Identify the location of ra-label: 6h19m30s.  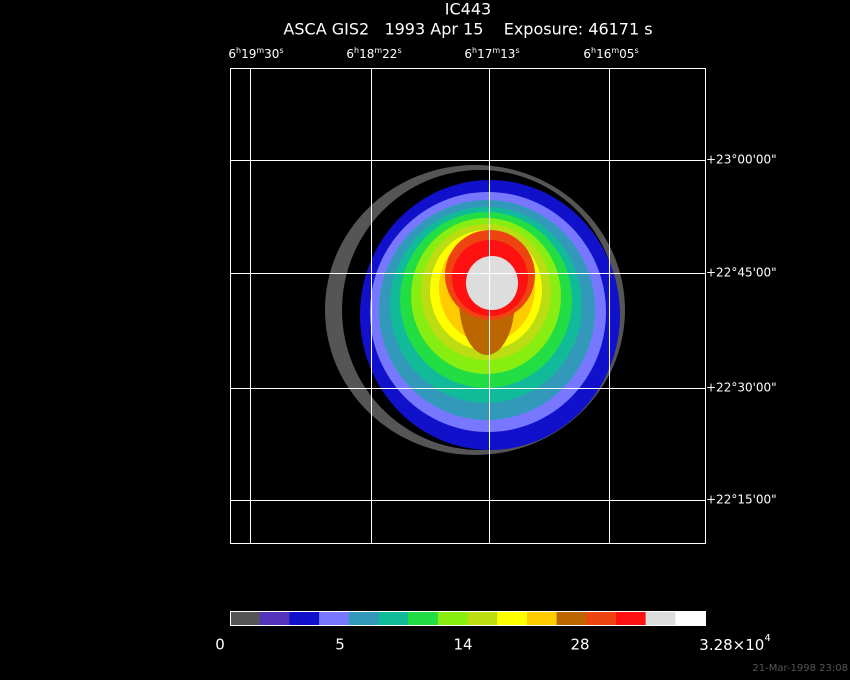
(255, 53).